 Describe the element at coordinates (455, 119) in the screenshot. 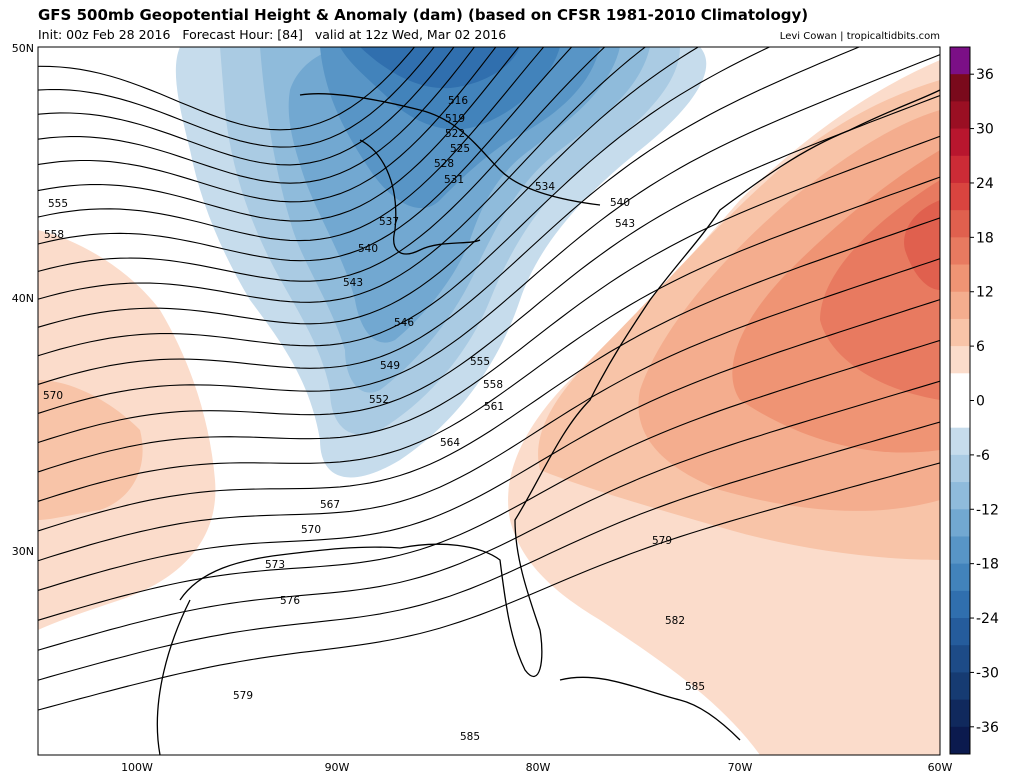

I see `contour-label: 519` at that location.